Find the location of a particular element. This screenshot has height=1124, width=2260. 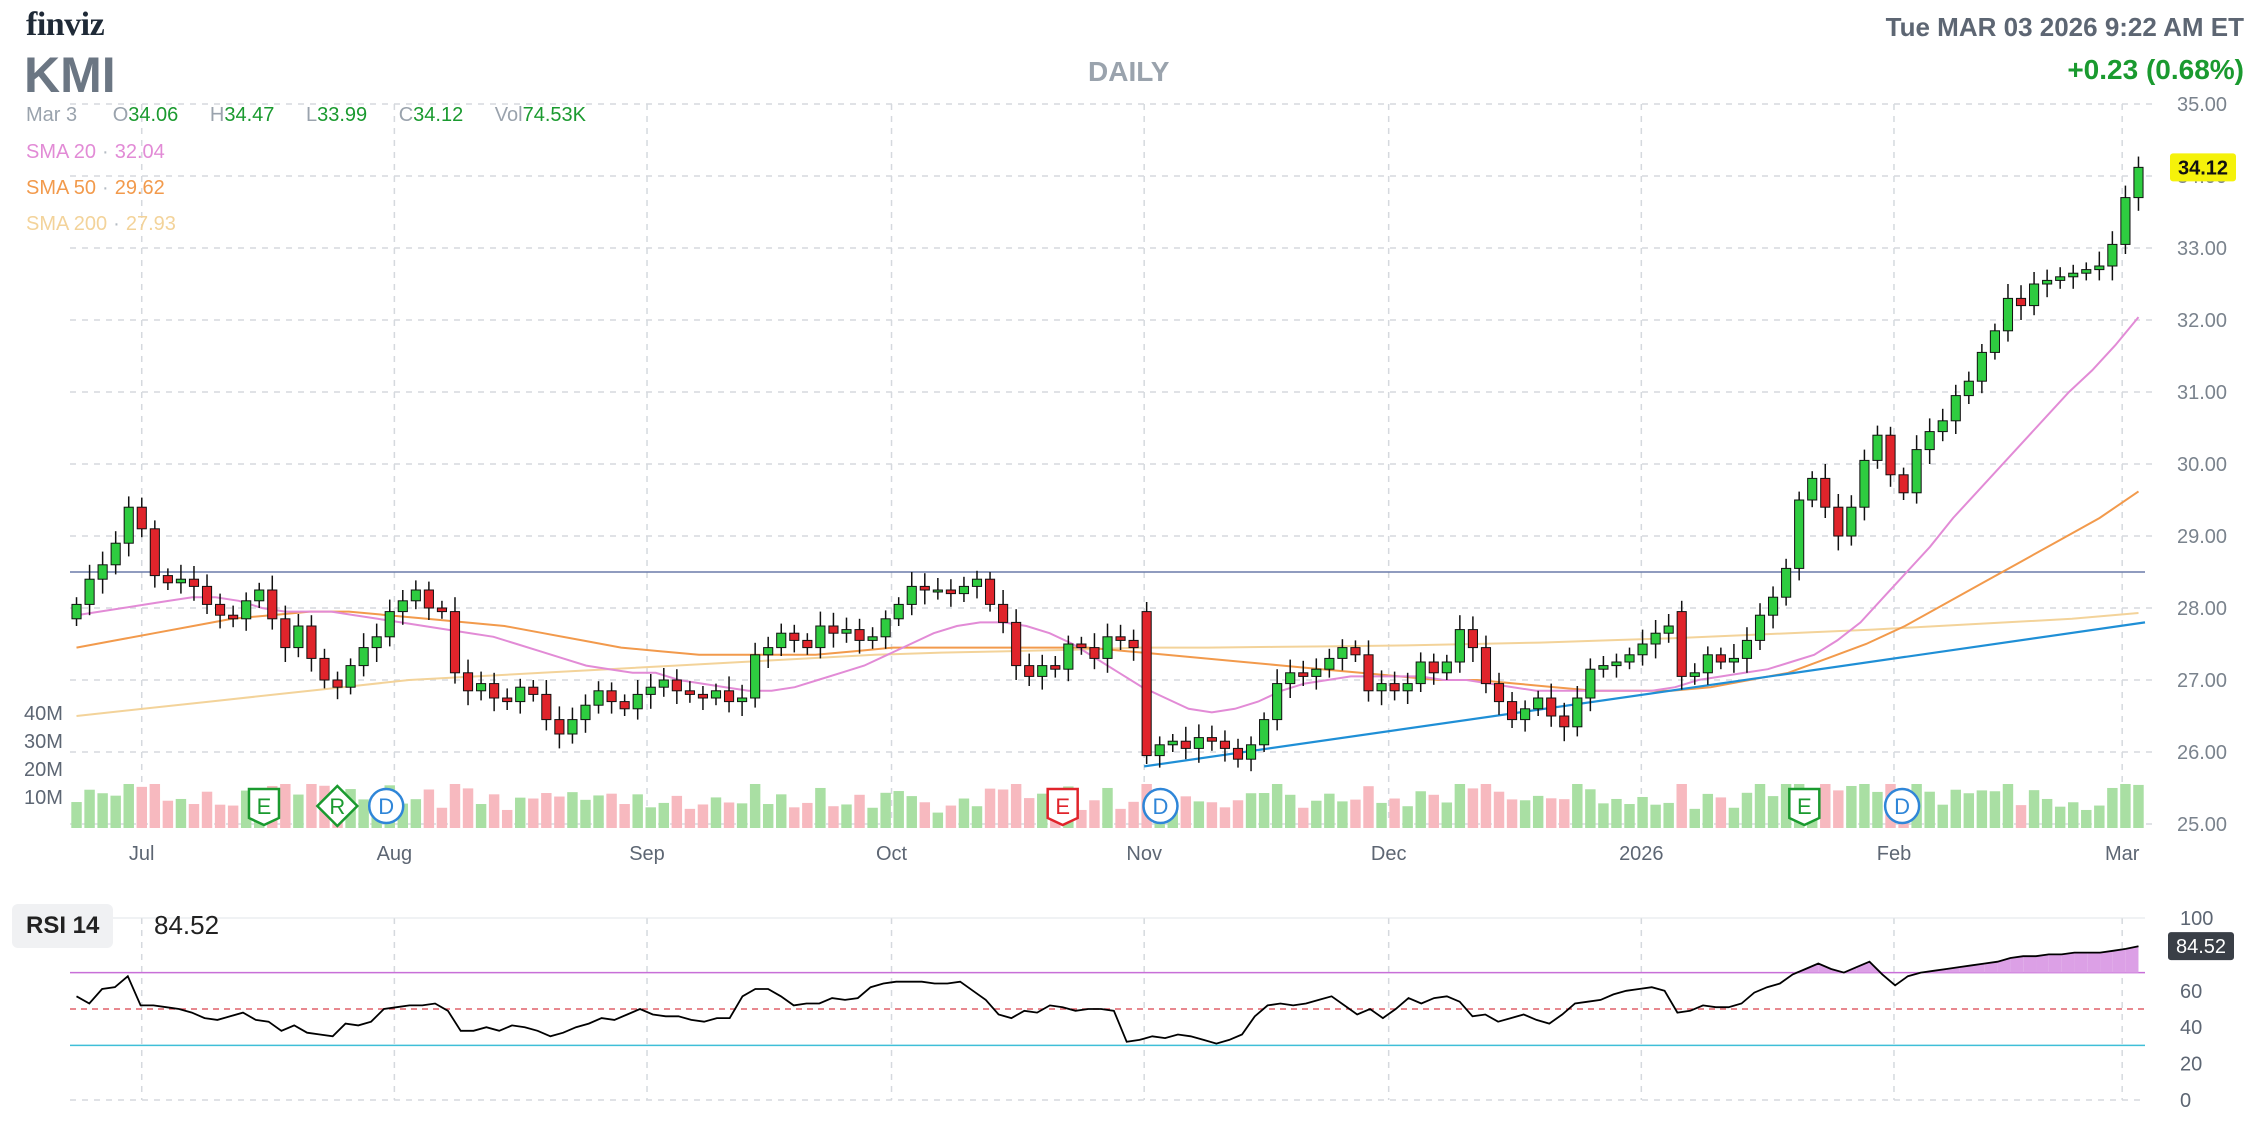

vol-label: Vol is located at coordinates (508, 115).